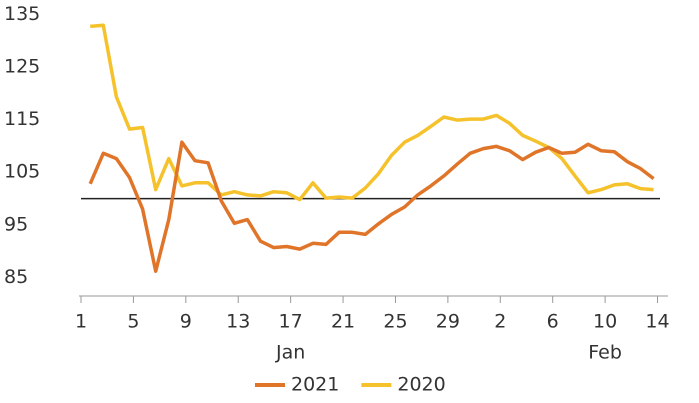  What do you see at coordinates (290, 353) in the screenshot?
I see `month-label: Jan` at bounding box center [290, 353].